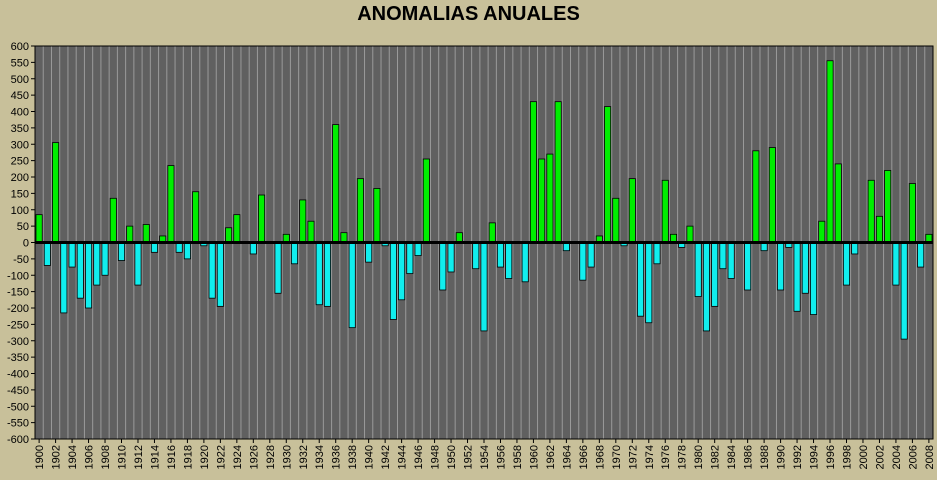 The image size is (937, 480). What do you see at coordinates (772, 195) in the screenshot?
I see `bar-1989` at bounding box center [772, 195].